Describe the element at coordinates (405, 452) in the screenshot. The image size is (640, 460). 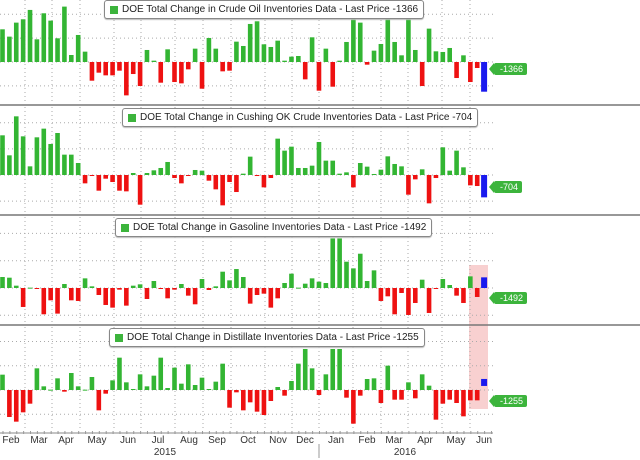
I see `year-label-2016: 2016` at that location.